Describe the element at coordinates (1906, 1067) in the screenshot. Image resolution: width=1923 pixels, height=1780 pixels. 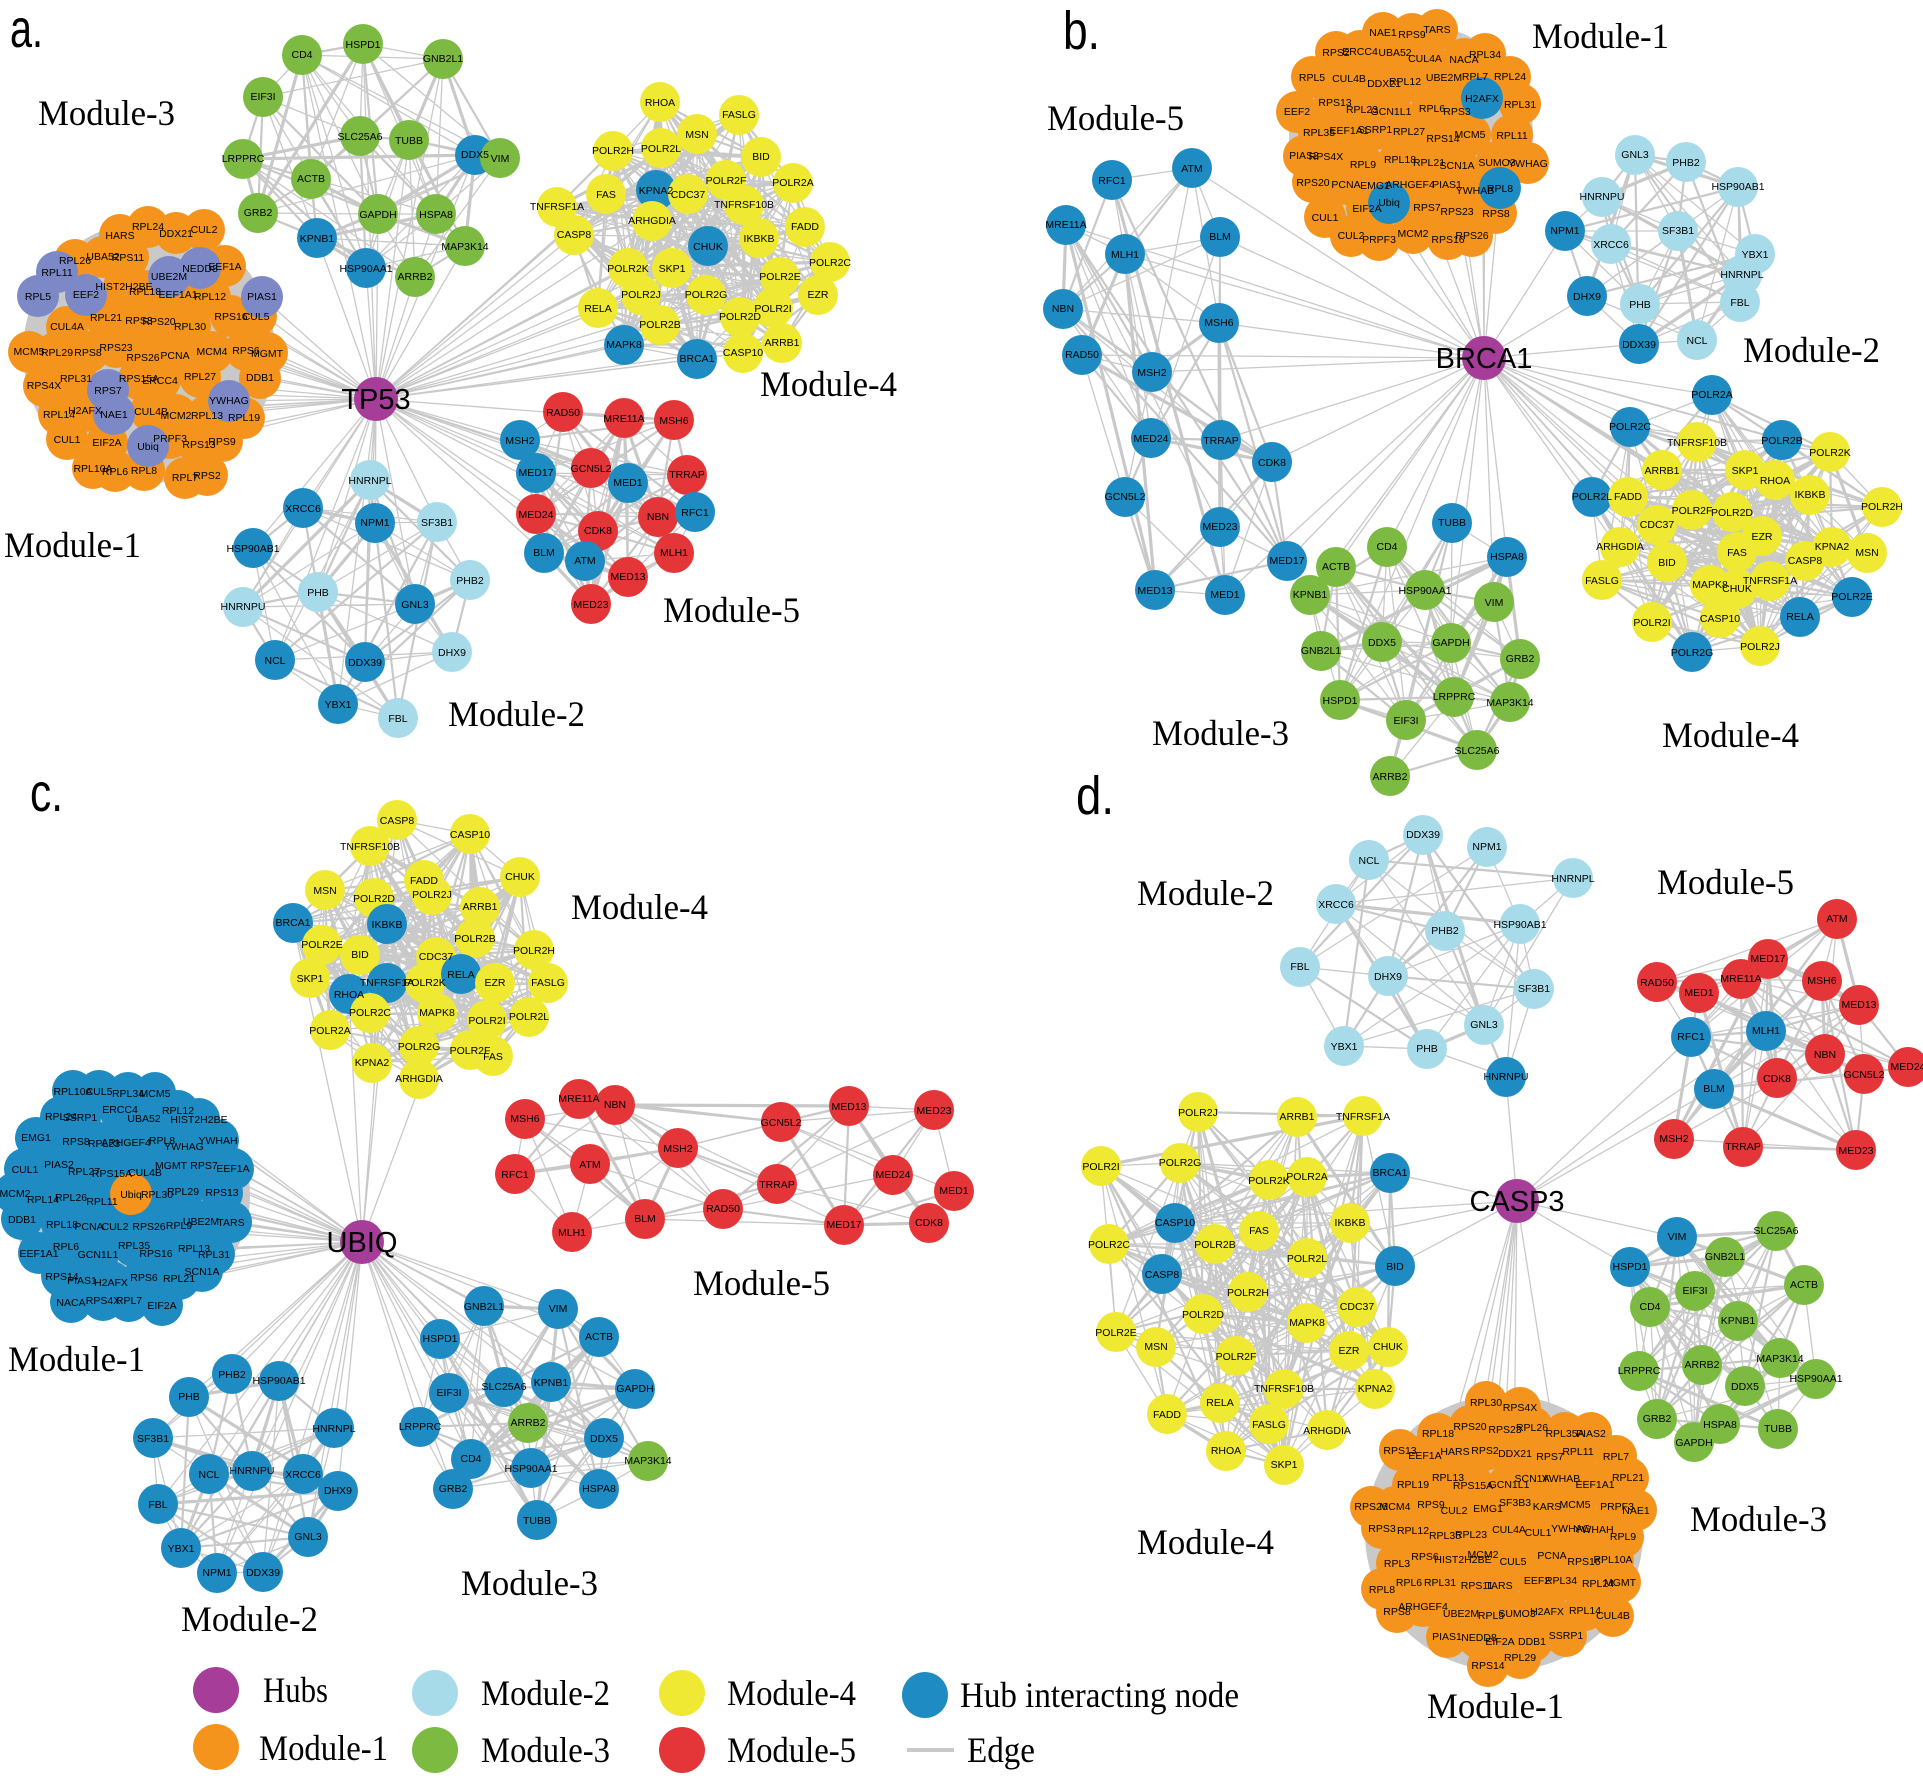
I see `svg-text: MED24` at that location.